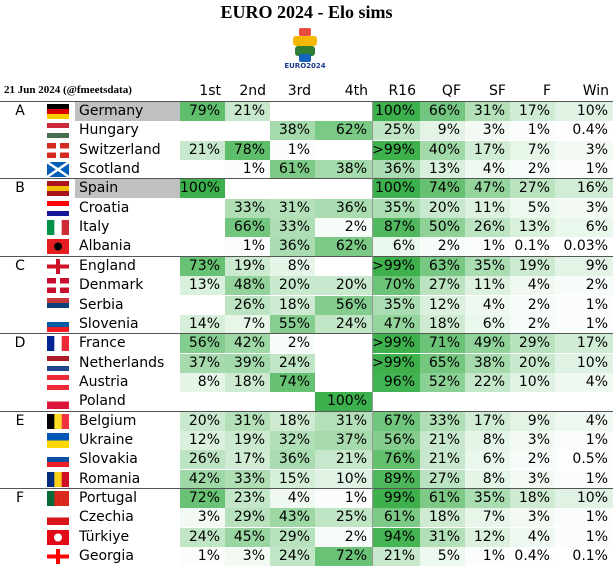 Image resolution: width=613 pixels, height=567 pixels. Describe the element at coordinates (442, 382) in the screenshot. I see `probability-cell: 52%` at that location.